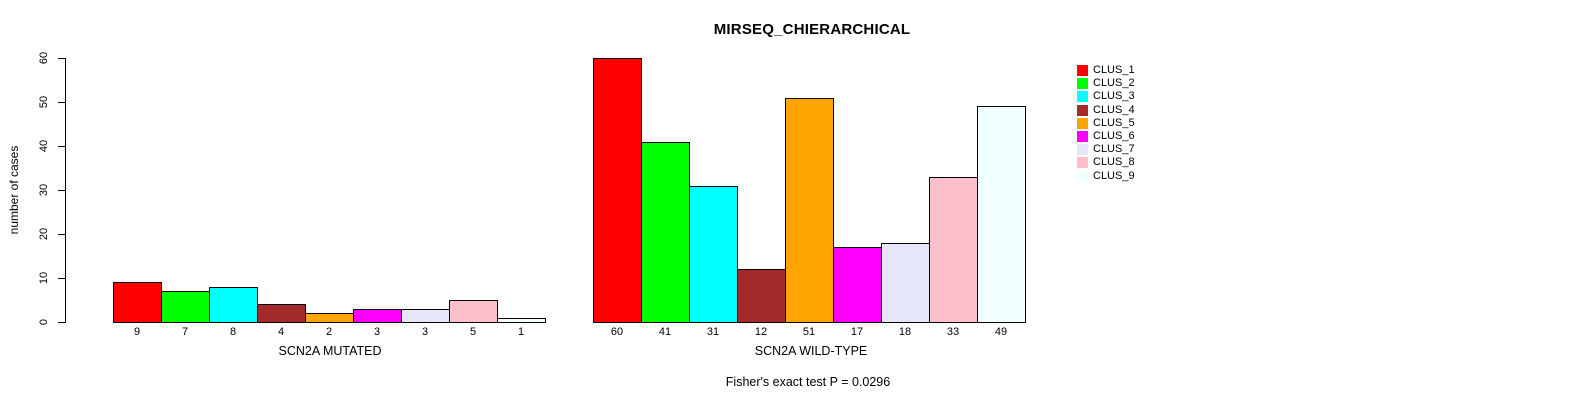 The height and width of the screenshot is (400, 1590). What do you see at coordinates (761, 332) in the screenshot?
I see `bar-value-label: 12` at bounding box center [761, 332].